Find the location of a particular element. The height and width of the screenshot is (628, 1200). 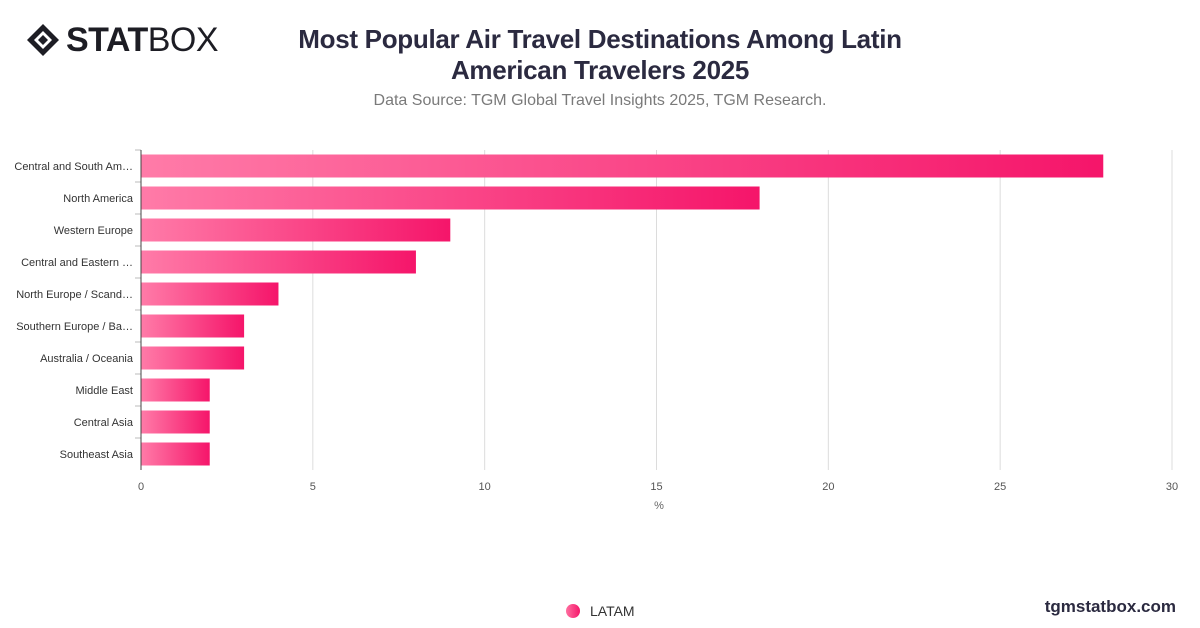

logo-diamond-icon is located at coordinates (43, 40).